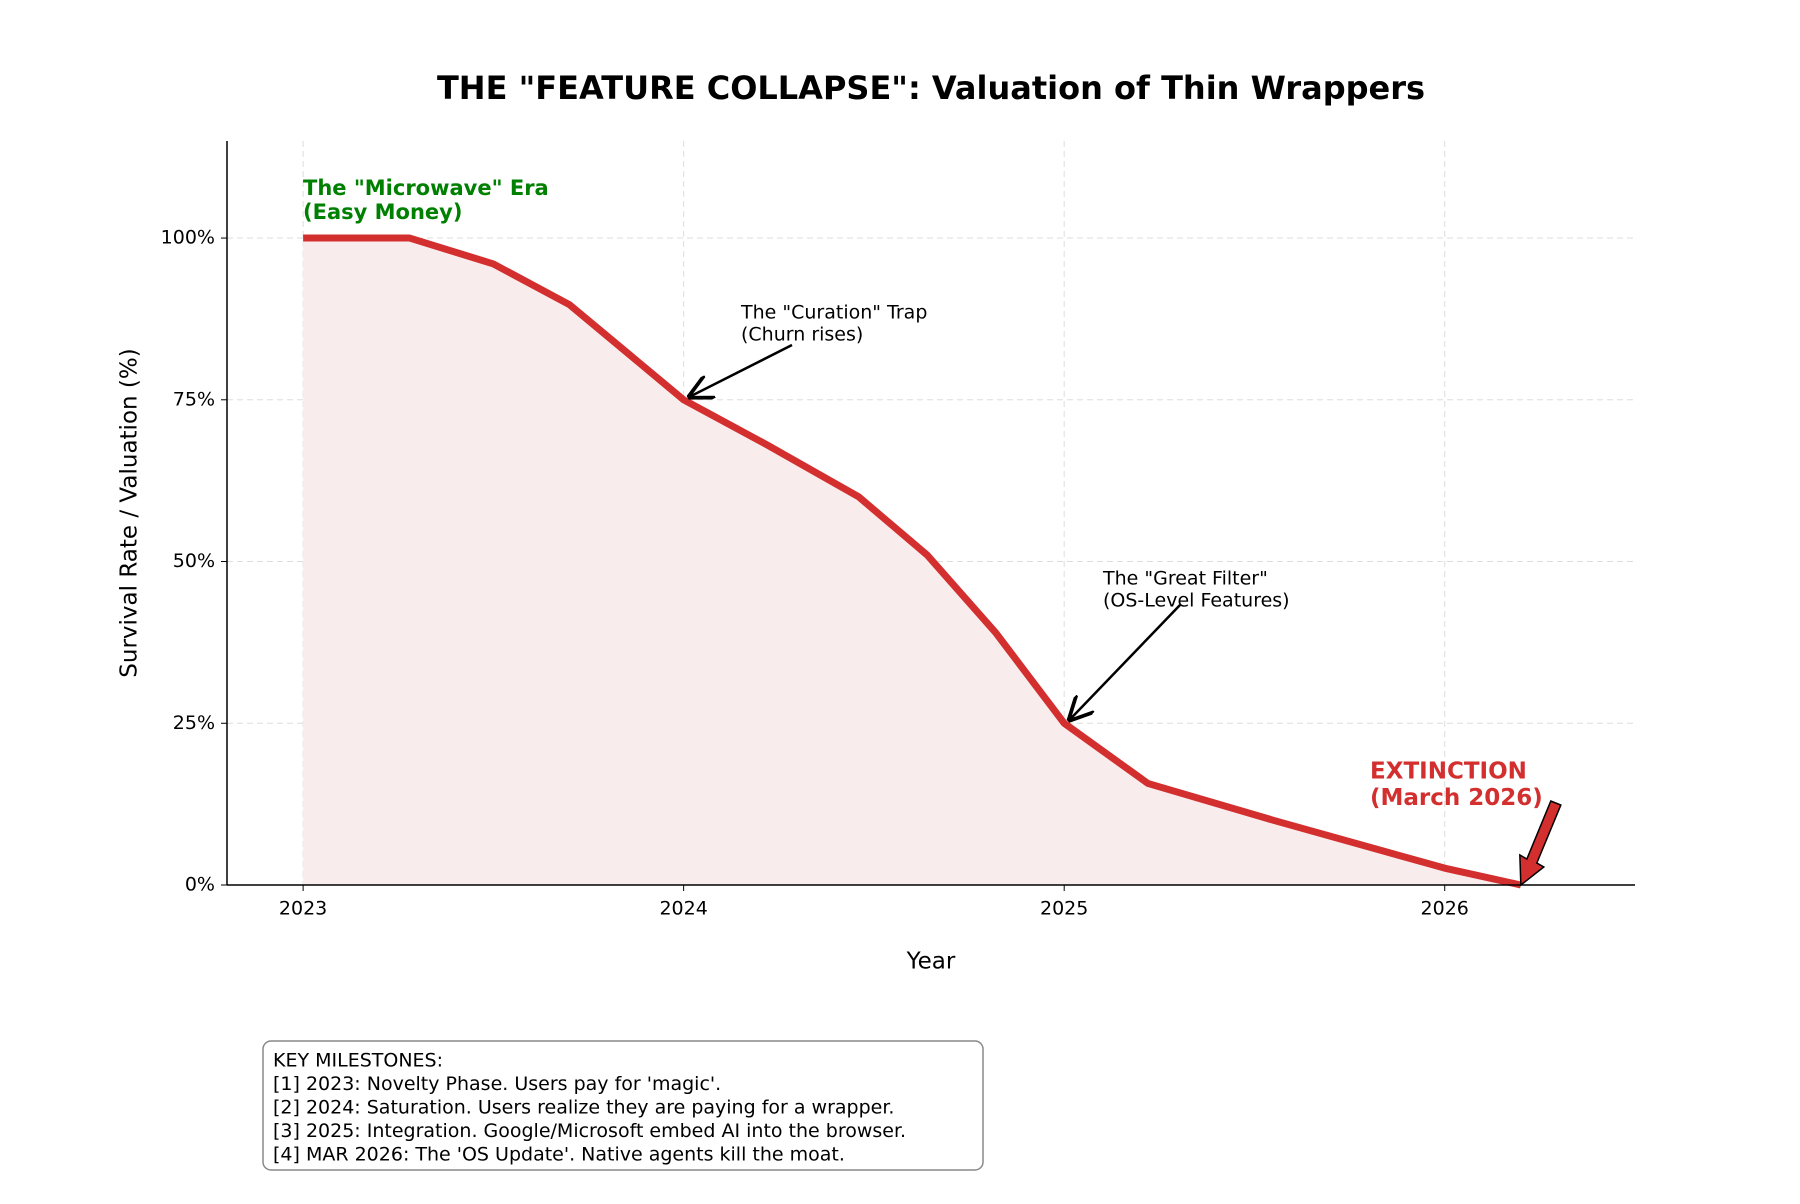 The width and height of the screenshot is (1800, 1204). Describe the element at coordinates (1456, 798) in the screenshot. I see `annotation: (March 2026)` at that location.